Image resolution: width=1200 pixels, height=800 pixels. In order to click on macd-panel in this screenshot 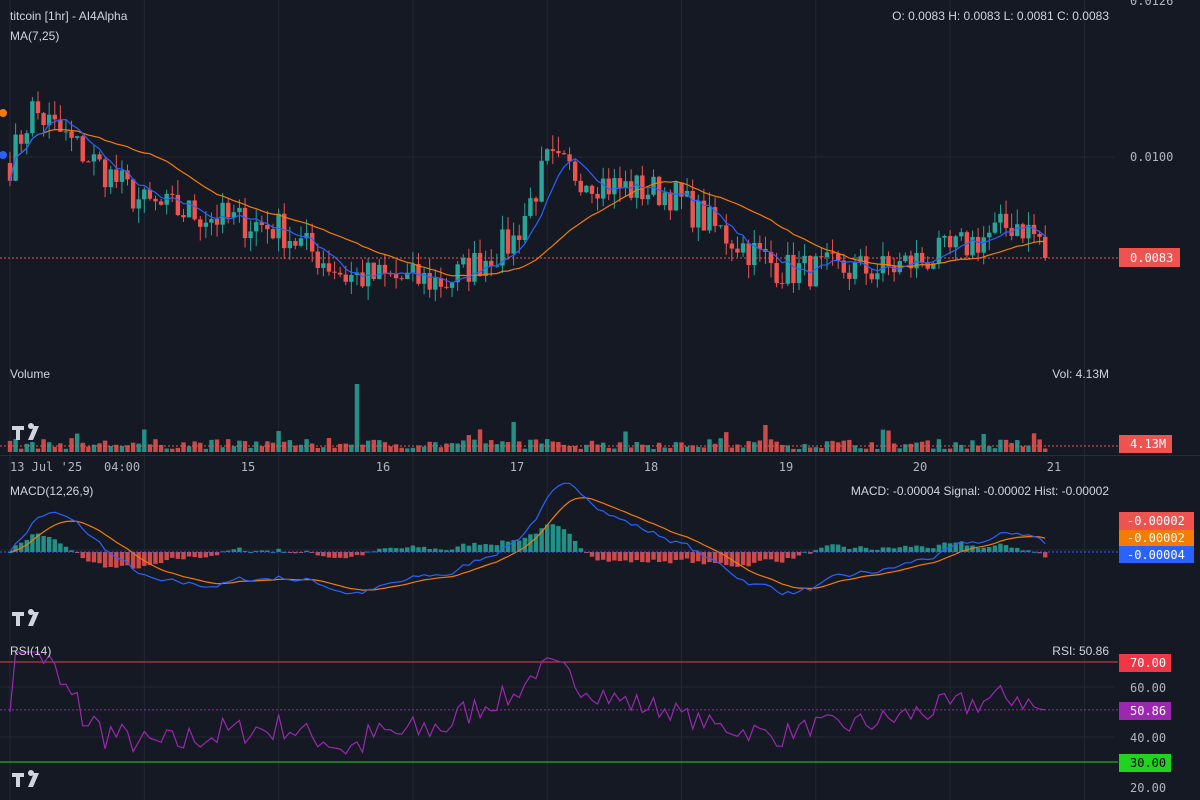, I will do `click(559, 539)`.